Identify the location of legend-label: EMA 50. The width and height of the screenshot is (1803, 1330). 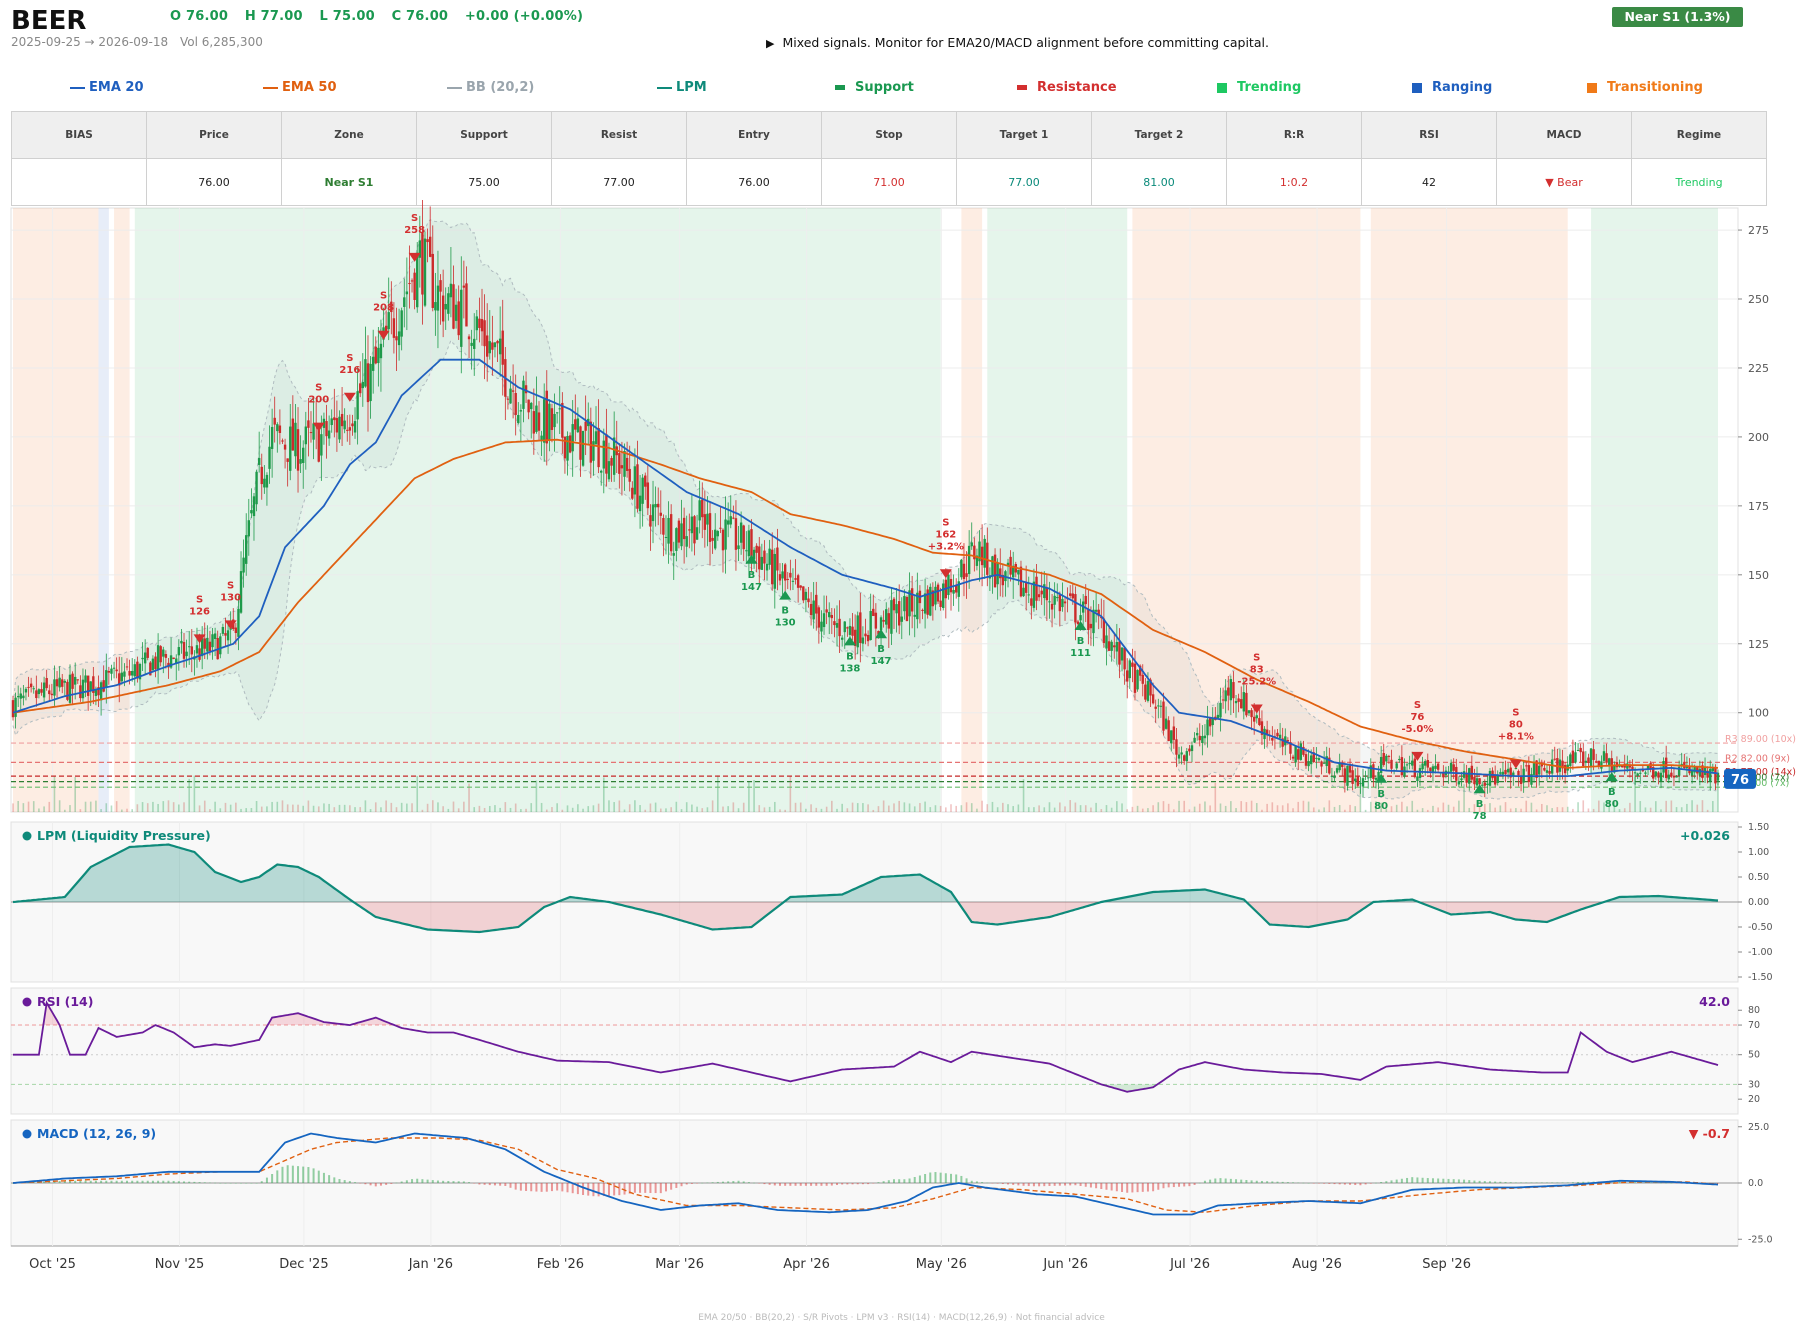
(309, 87).